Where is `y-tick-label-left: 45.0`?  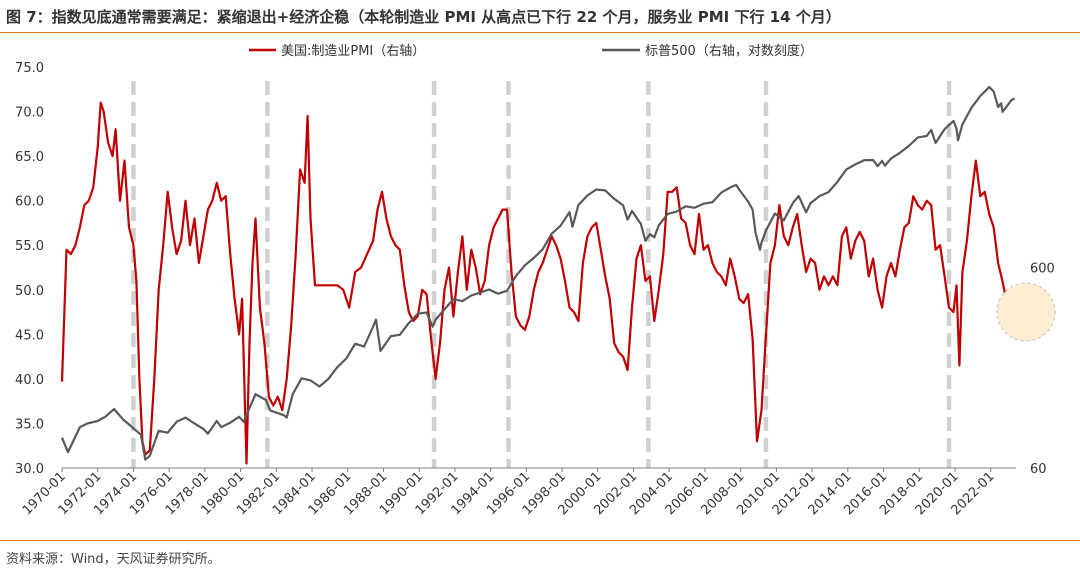 y-tick-label-left: 45.0 is located at coordinates (29, 335).